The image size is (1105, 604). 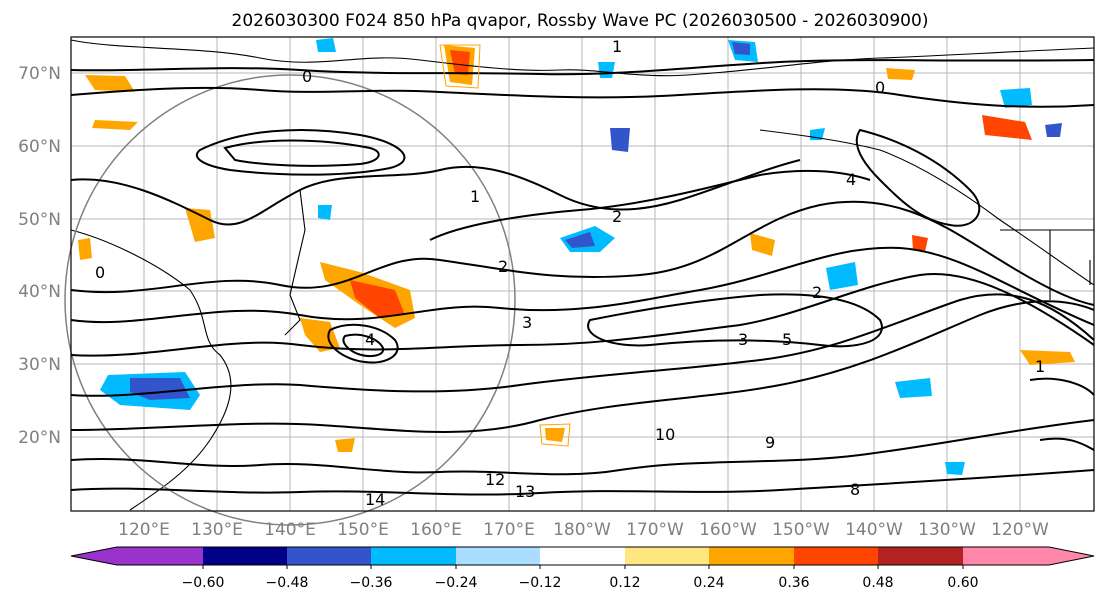 What do you see at coordinates (877, 583) in the screenshot?
I see `colorbar-tick-label: 0.48` at bounding box center [877, 583].